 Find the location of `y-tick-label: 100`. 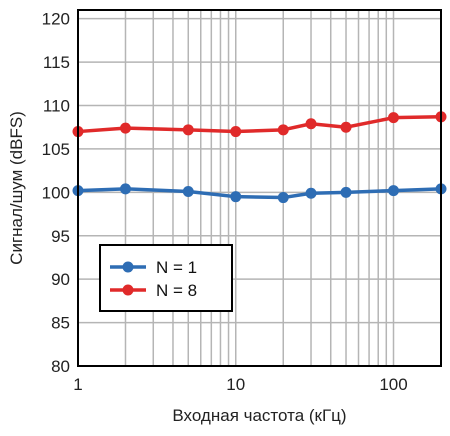

y-tick-label: 100 is located at coordinates (56, 192).